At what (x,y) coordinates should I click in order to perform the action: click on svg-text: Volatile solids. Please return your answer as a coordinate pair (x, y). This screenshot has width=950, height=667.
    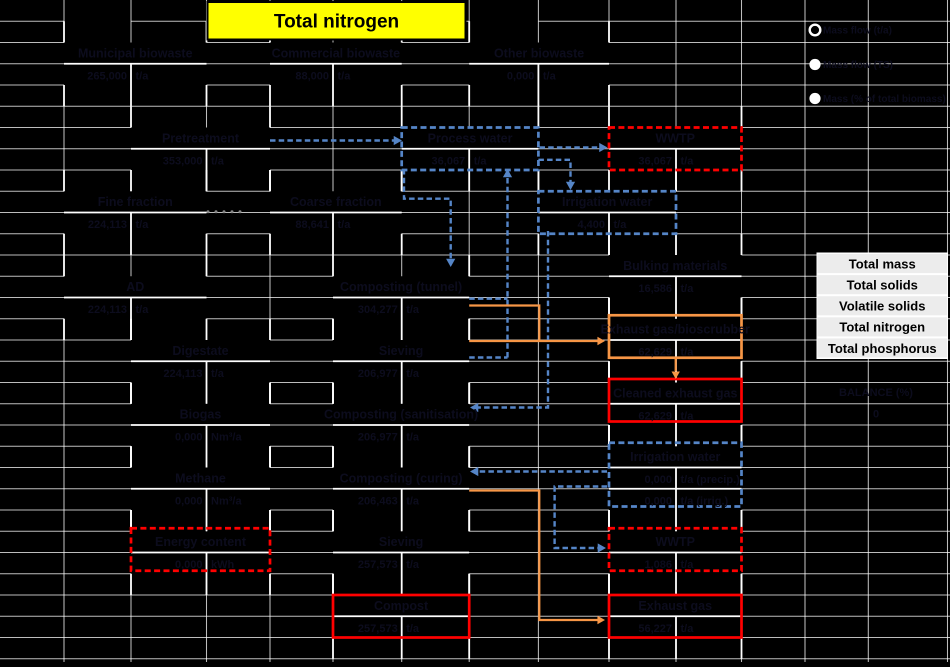
    Looking at the image, I should click on (882, 306).